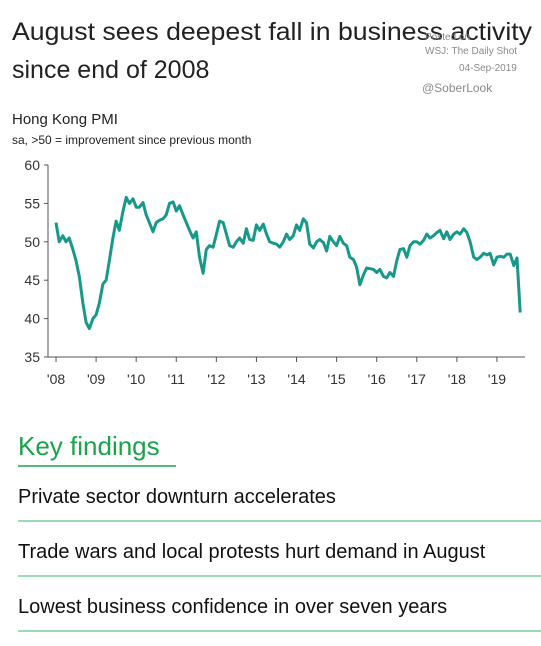 This screenshot has width=541, height=646. What do you see at coordinates (110, 70) in the screenshot?
I see `title-line: since end of 2008` at bounding box center [110, 70].